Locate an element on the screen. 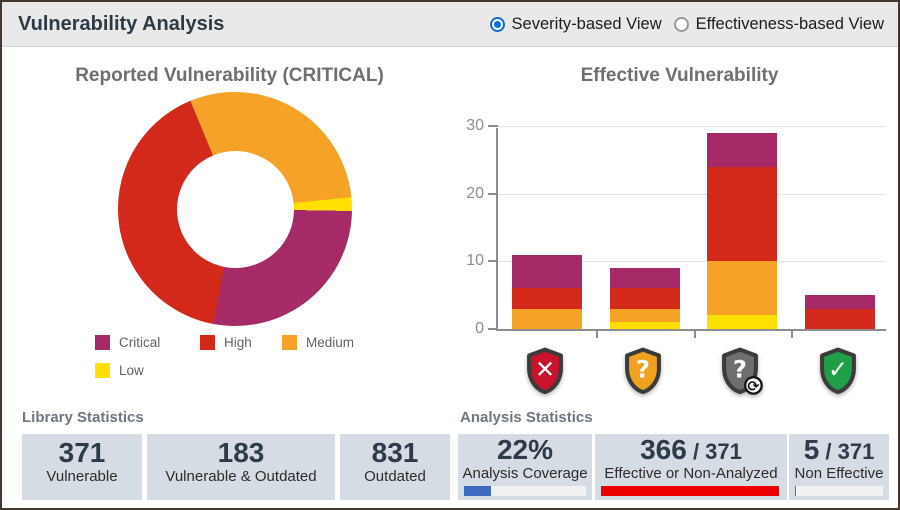 The height and width of the screenshot is (510, 900). bar-shield-question-critical-segment is located at coordinates (645, 278).